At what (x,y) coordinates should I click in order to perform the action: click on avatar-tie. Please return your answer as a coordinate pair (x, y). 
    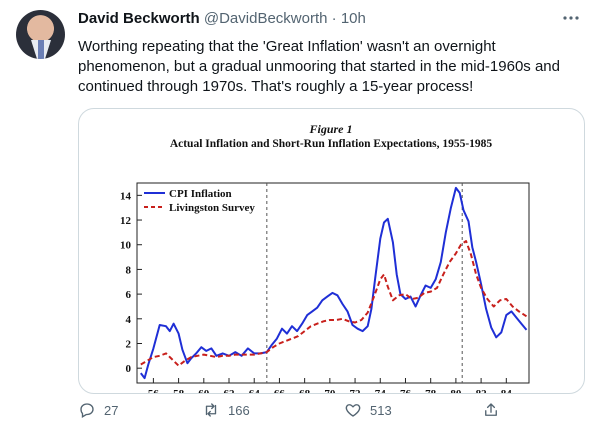
    Looking at the image, I should click on (41, 49).